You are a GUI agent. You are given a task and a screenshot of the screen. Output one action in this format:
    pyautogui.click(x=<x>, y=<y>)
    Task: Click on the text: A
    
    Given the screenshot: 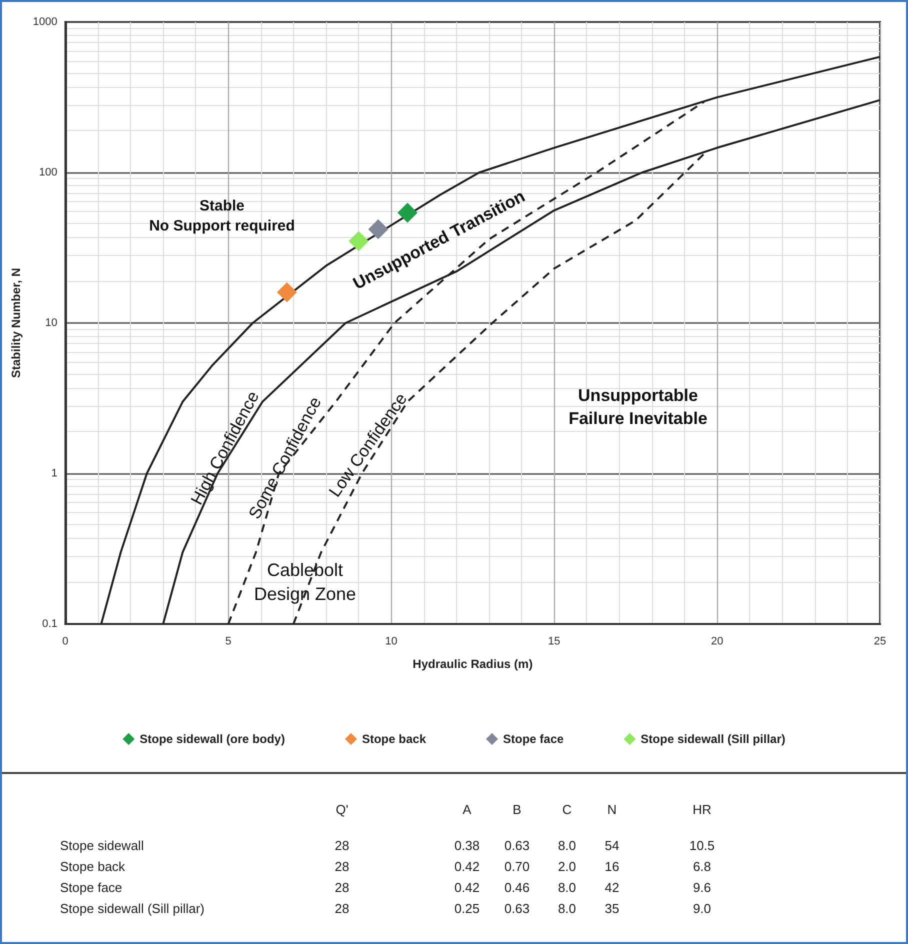 What is the action you would take?
    pyautogui.click(x=467, y=809)
    